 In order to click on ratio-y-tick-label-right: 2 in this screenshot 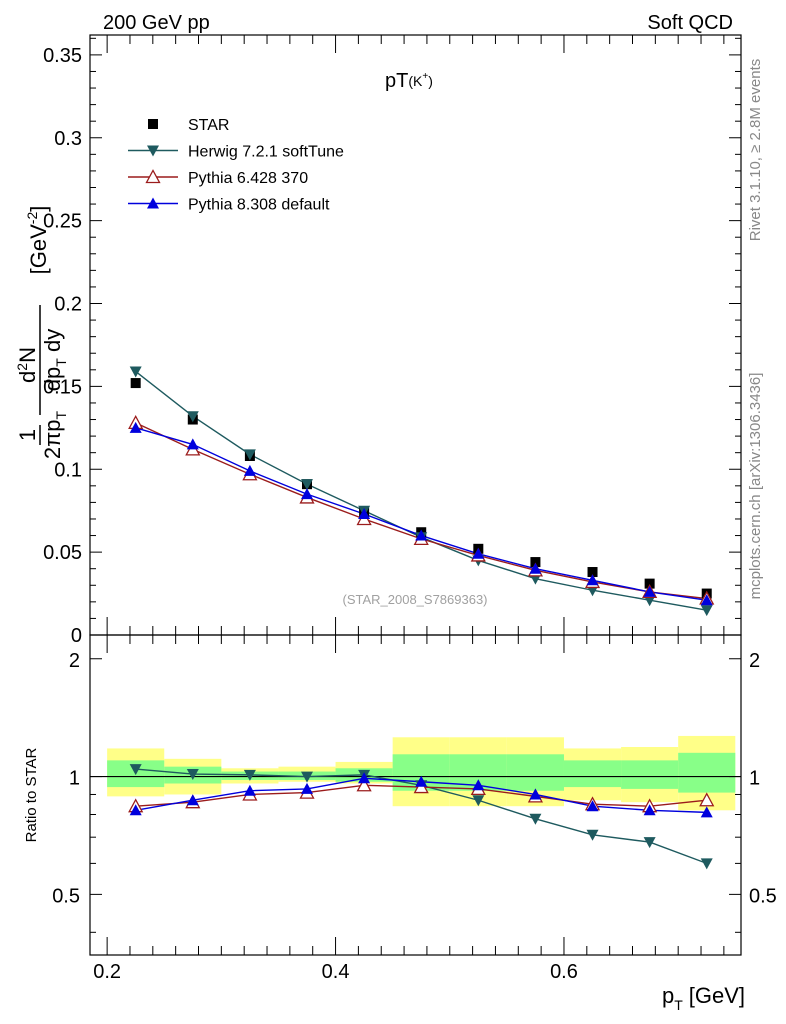, I will do `click(754, 661)`.